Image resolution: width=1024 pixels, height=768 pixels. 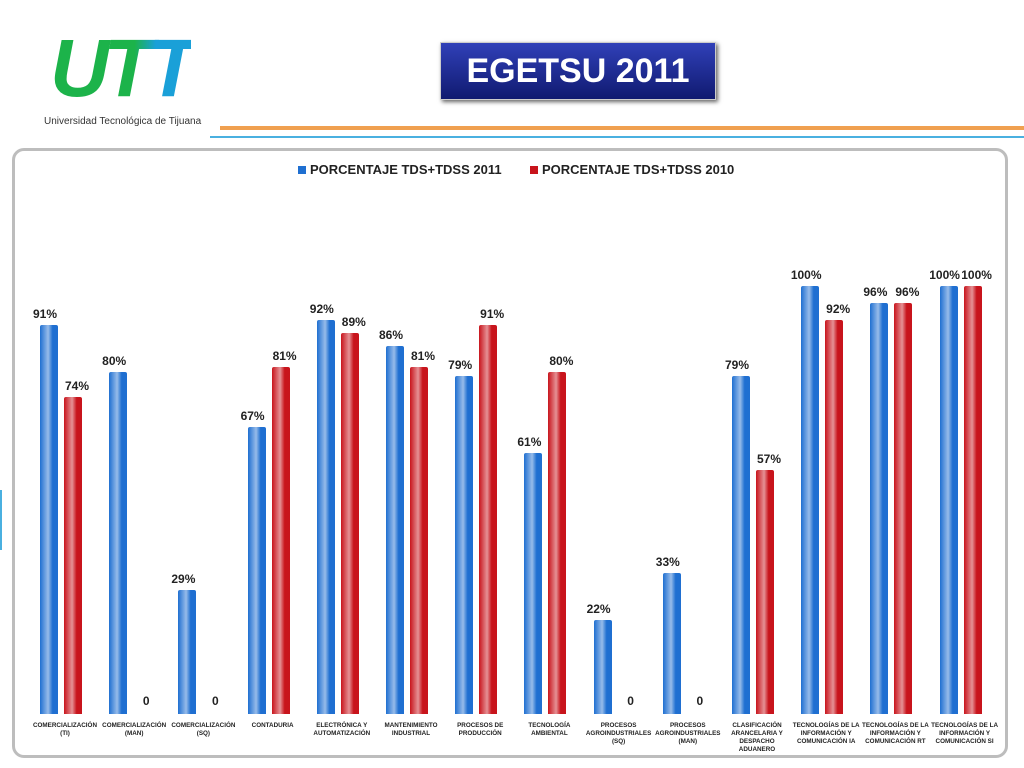 I want to click on value-label: 22%, so click(x=598, y=608).